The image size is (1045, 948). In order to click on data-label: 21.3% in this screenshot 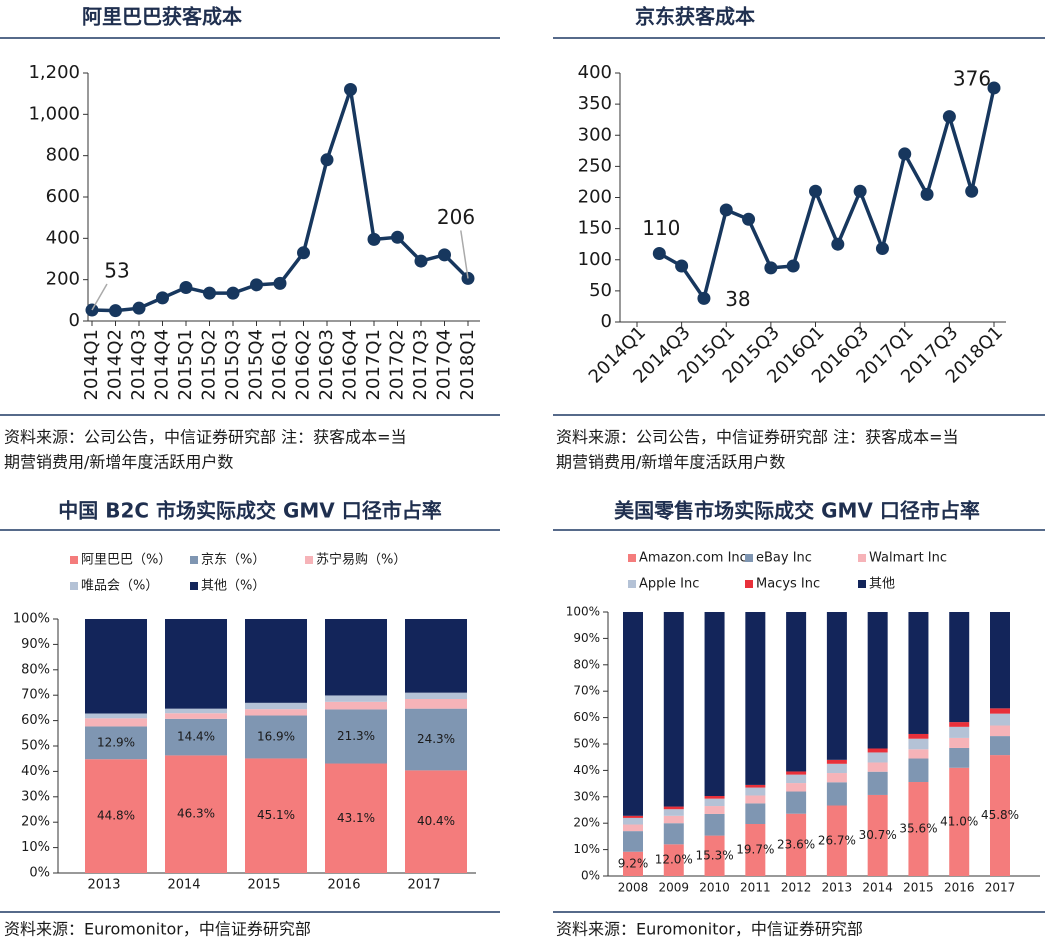, I will do `click(356, 736)`.